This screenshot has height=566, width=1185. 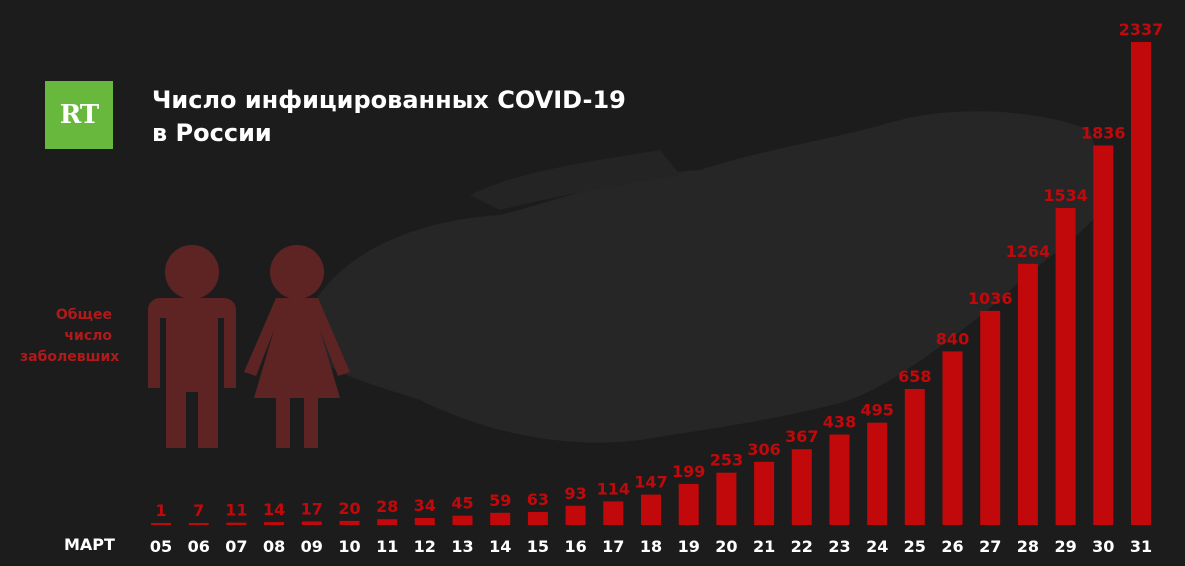 I want to click on rt-logo: RT, so click(x=79, y=115).